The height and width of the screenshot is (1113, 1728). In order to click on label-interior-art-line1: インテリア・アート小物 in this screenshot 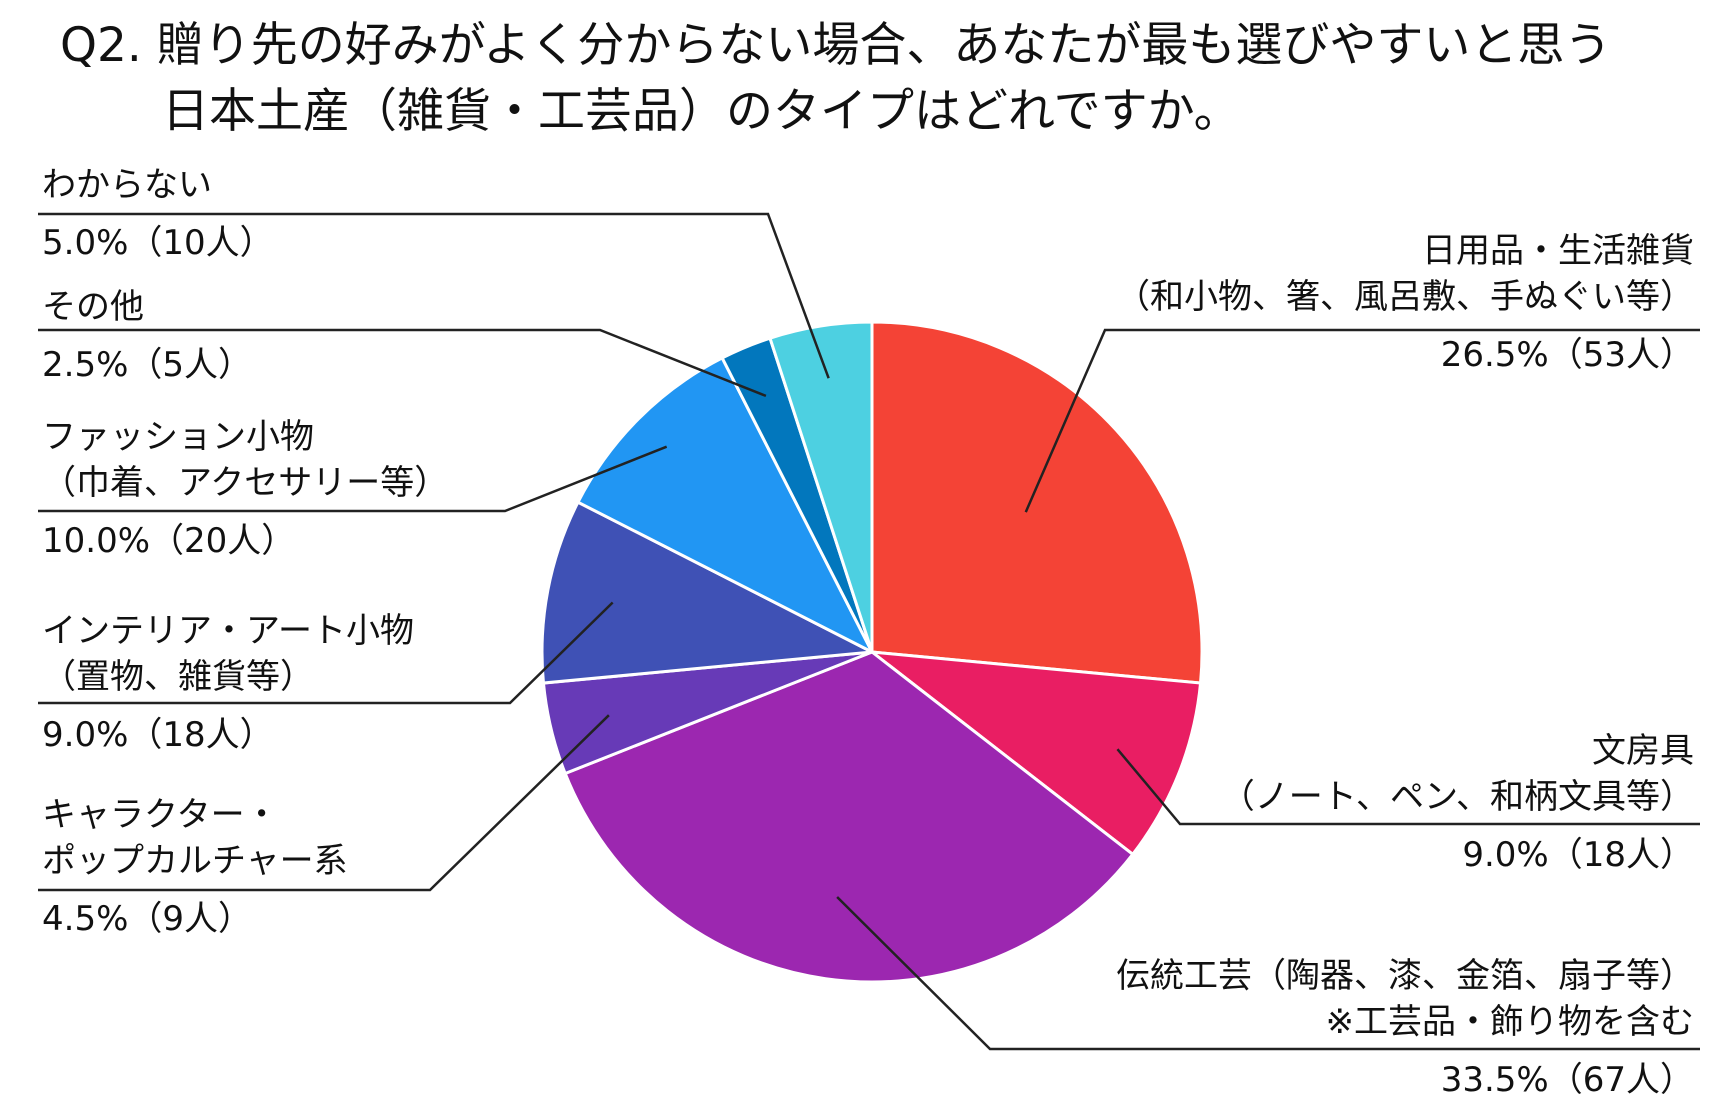, I will do `click(228, 631)`.